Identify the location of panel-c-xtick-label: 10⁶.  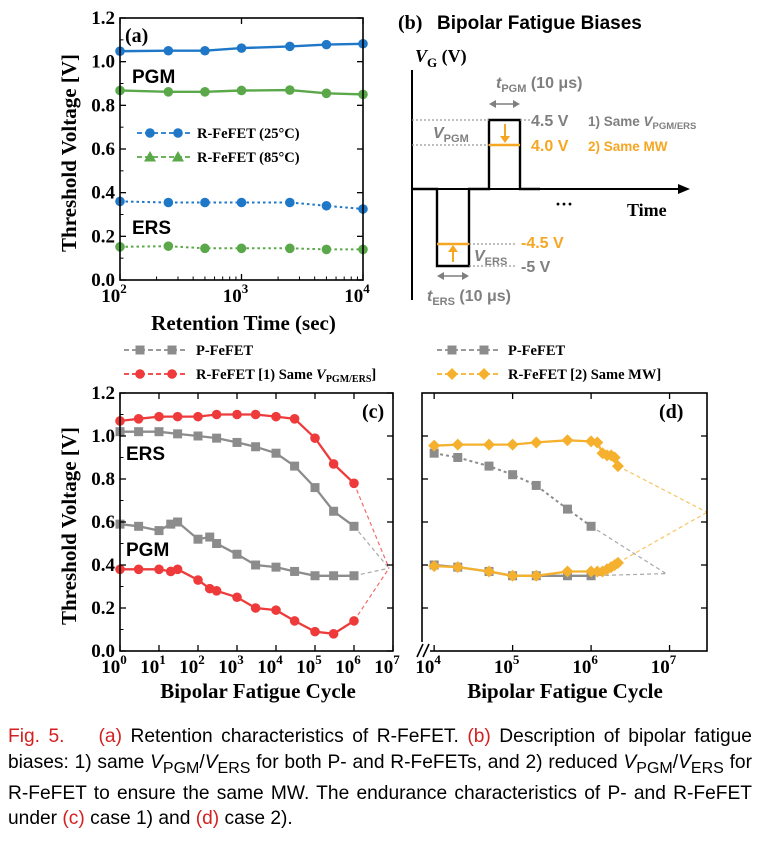
(348, 665).